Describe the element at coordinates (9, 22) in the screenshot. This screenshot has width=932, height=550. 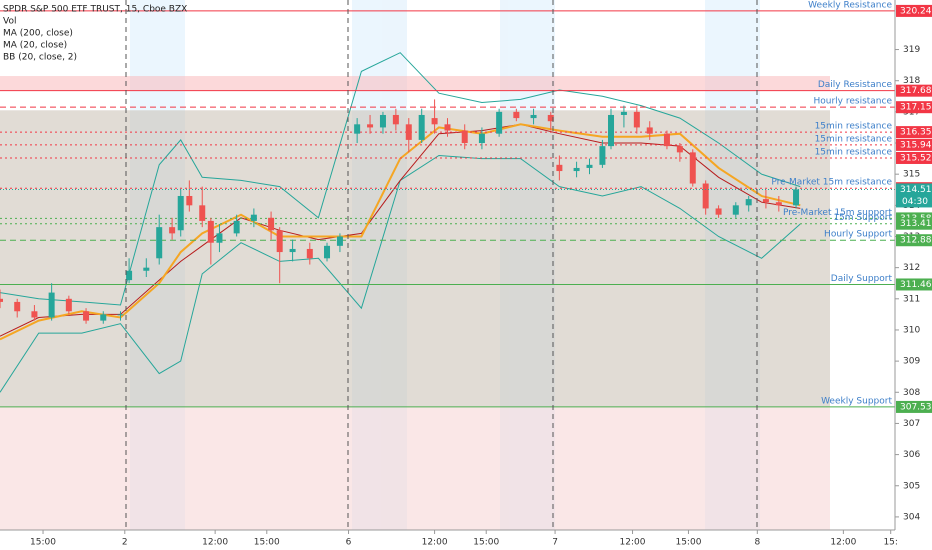
I see `indicator-label: Vol` at that location.